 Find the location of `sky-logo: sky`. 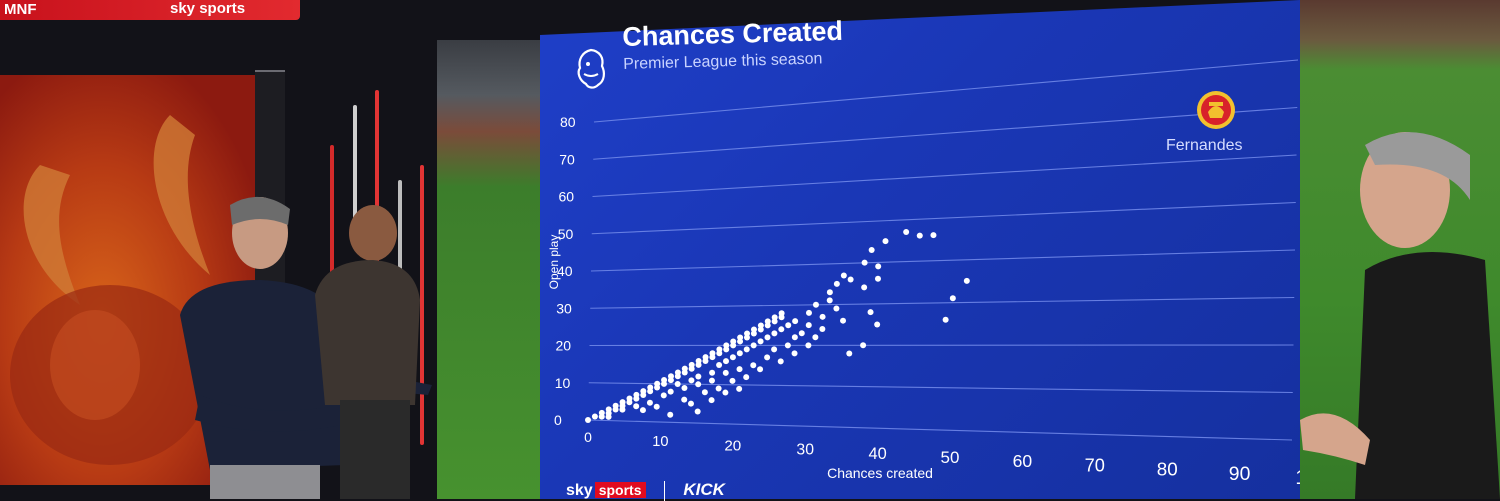

sky-logo: sky is located at coordinates (579, 490).